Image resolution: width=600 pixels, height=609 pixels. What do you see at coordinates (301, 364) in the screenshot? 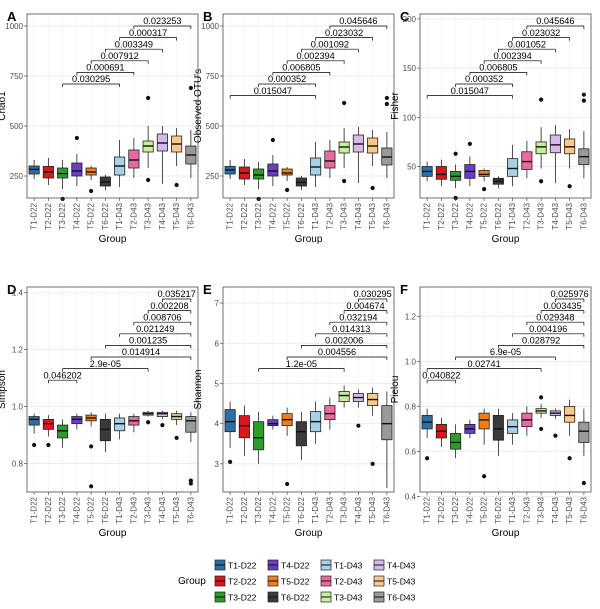
I see `p-value-label: 1.2e-05` at bounding box center [301, 364].